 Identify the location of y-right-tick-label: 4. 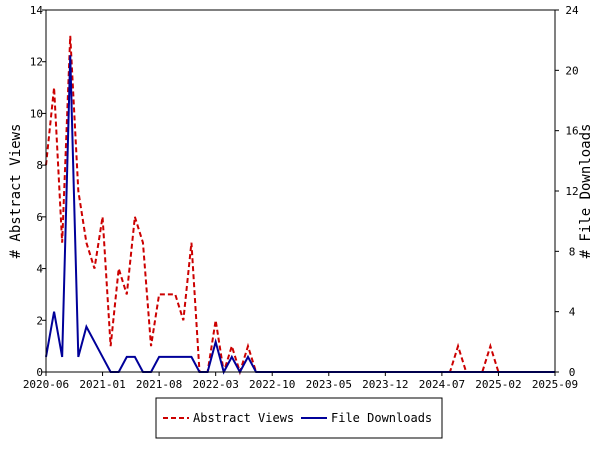
(572, 312).